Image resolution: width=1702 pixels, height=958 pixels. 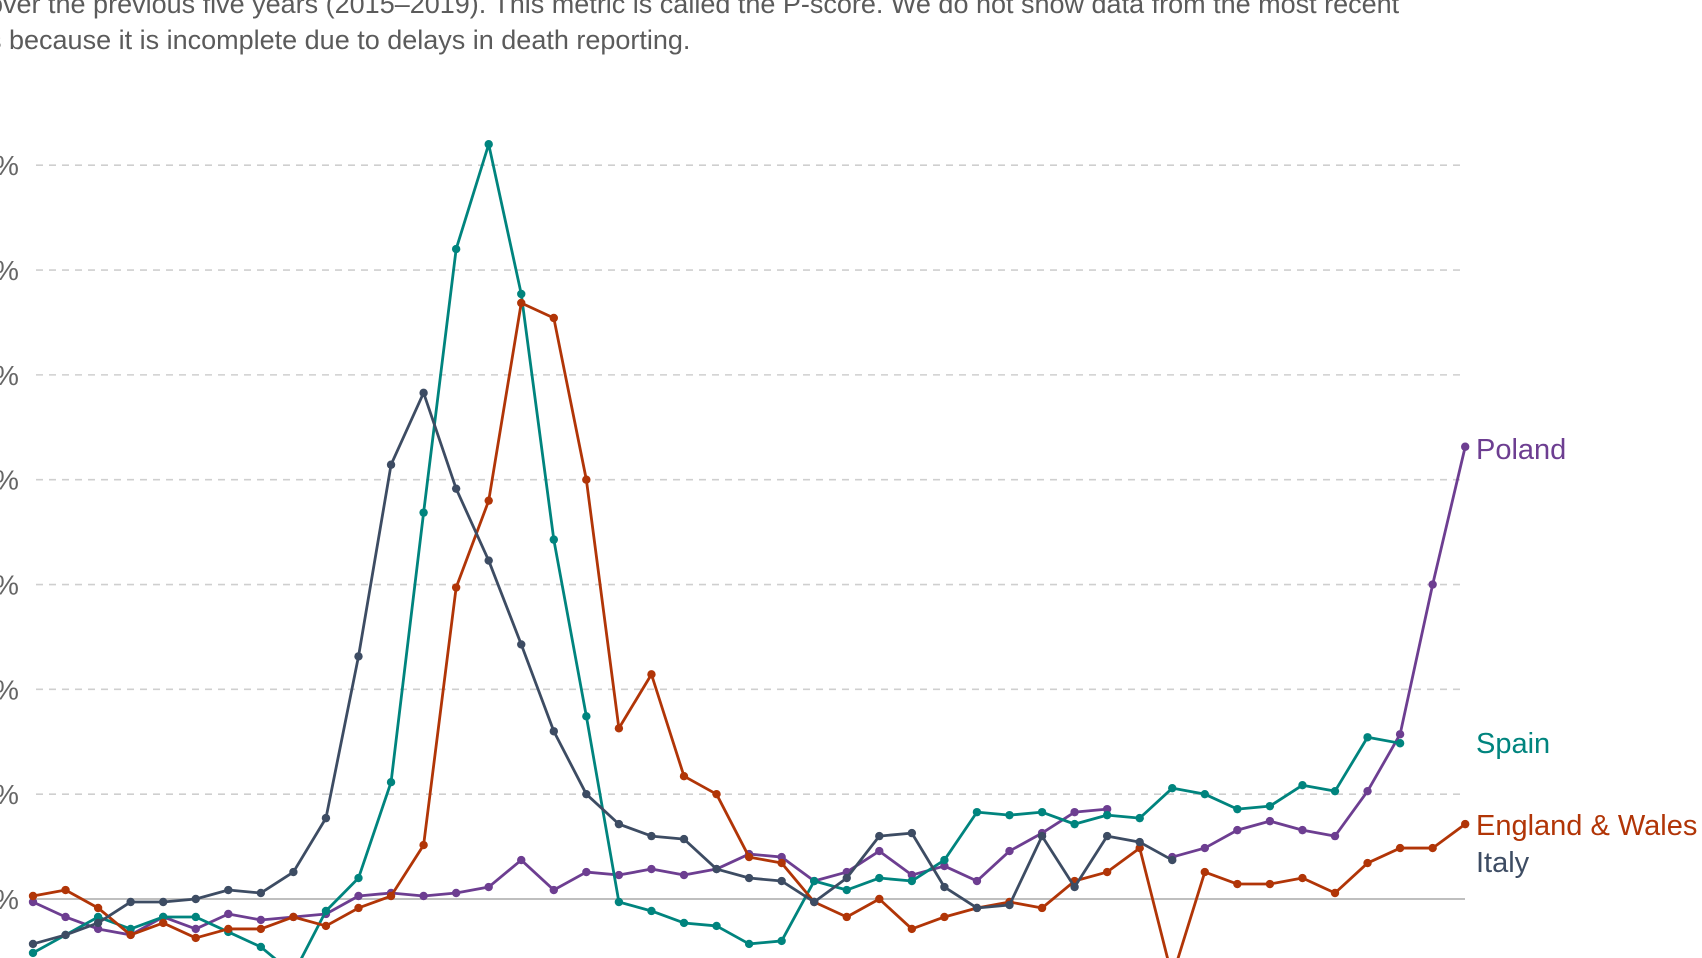 What do you see at coordinates (1318, 652) in the screenshot?
I see `series-line` at bounding box center [1318, 652].